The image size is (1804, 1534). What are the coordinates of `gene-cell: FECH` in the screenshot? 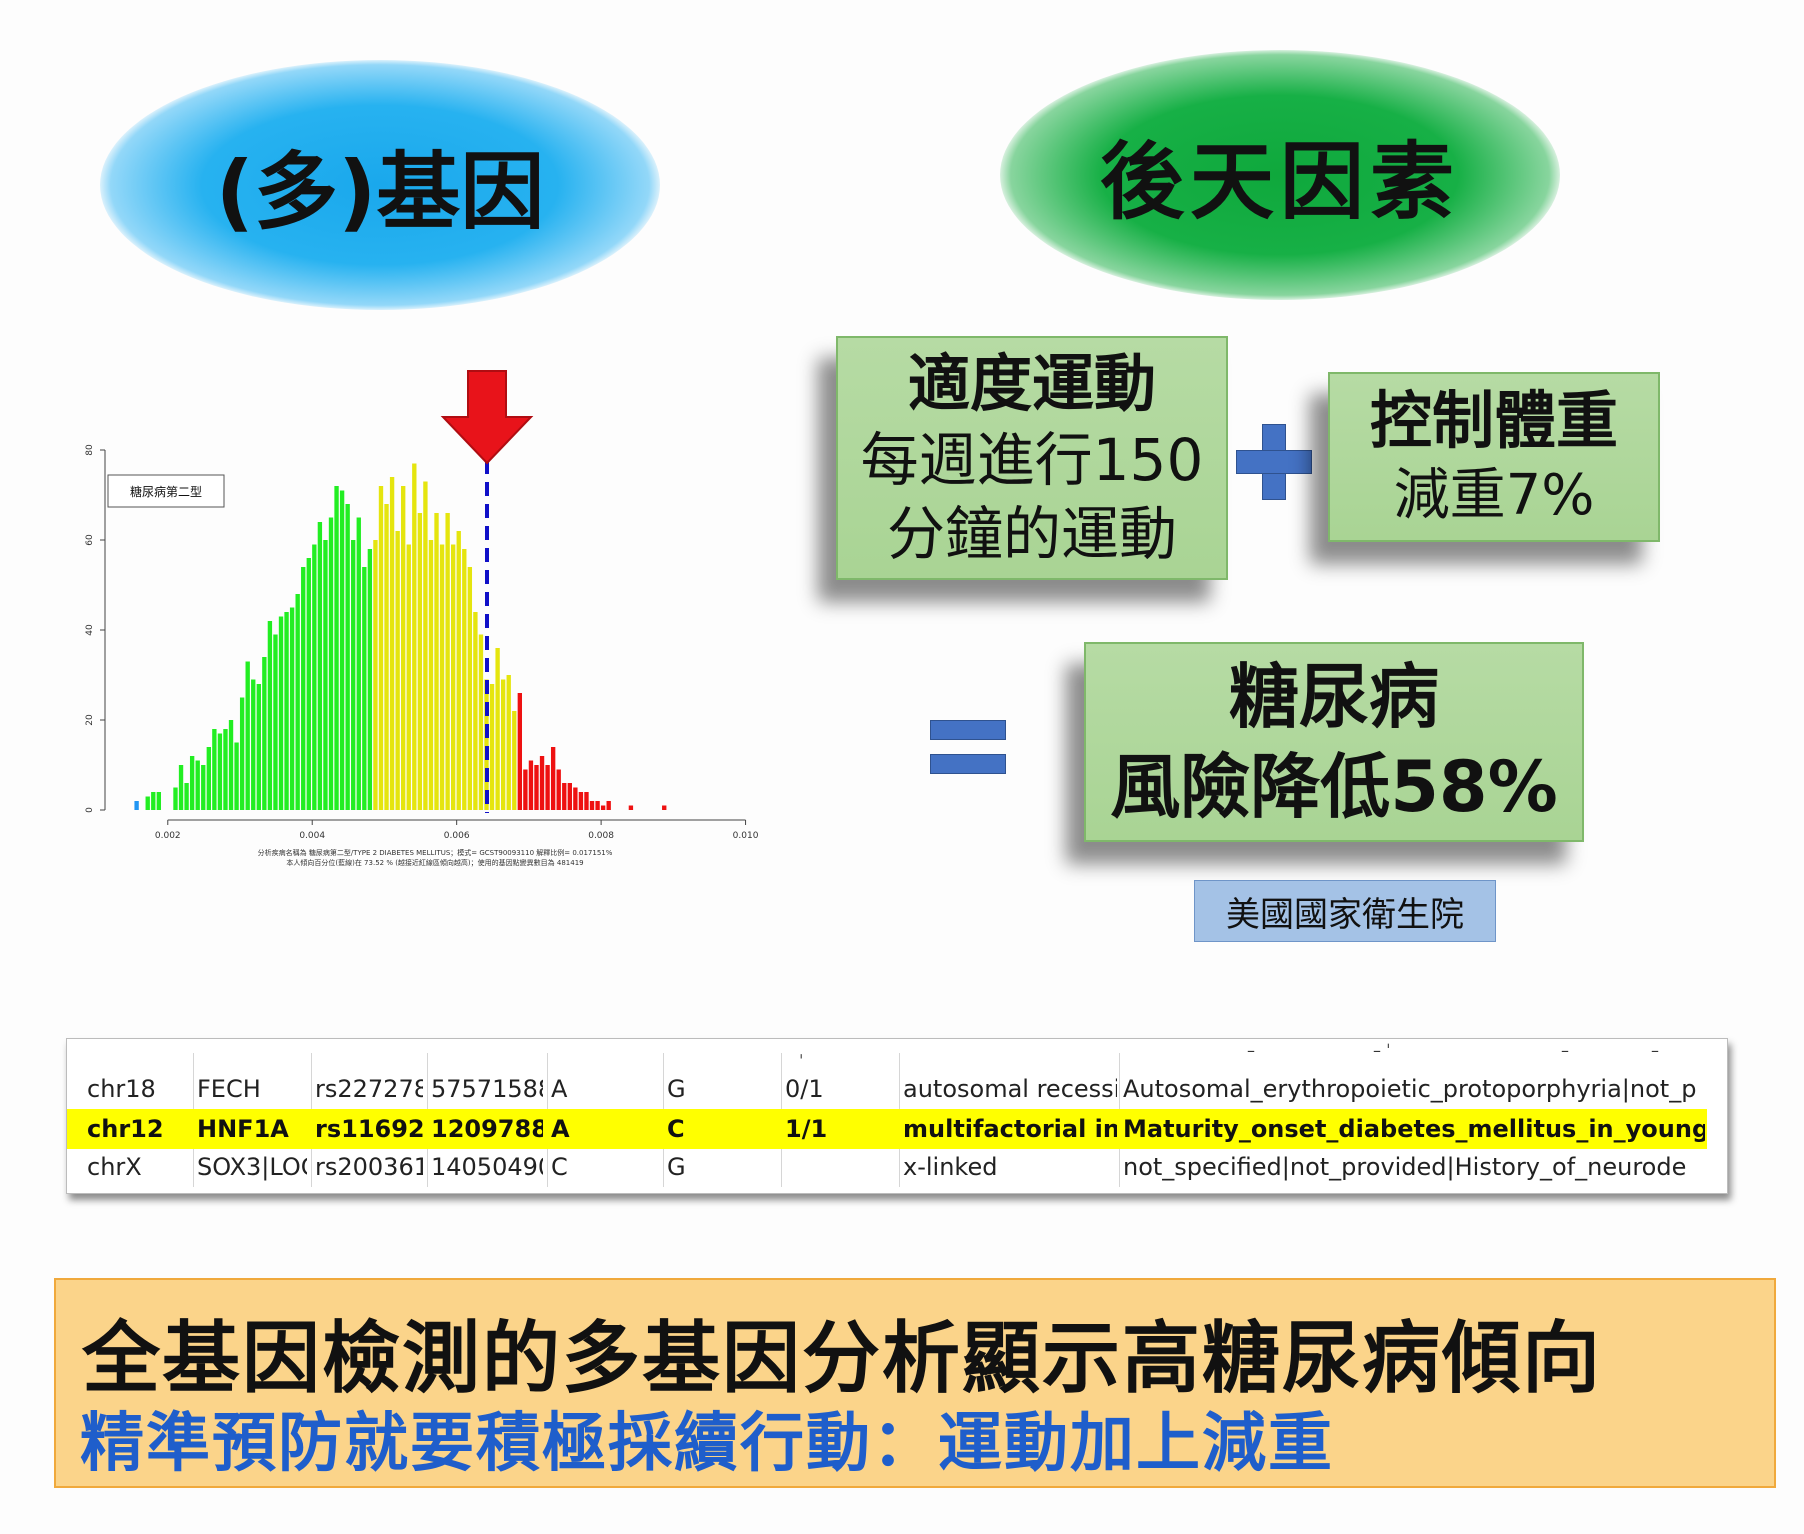 It's located at (229, 1089).